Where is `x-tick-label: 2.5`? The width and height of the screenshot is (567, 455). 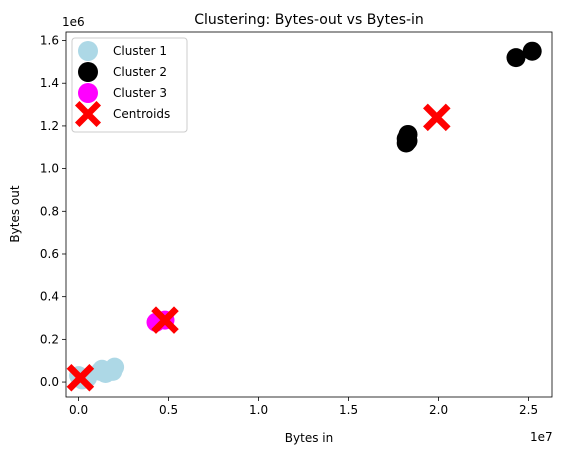
x-tick-label: 2.5 is located at coordinates (528, 410).